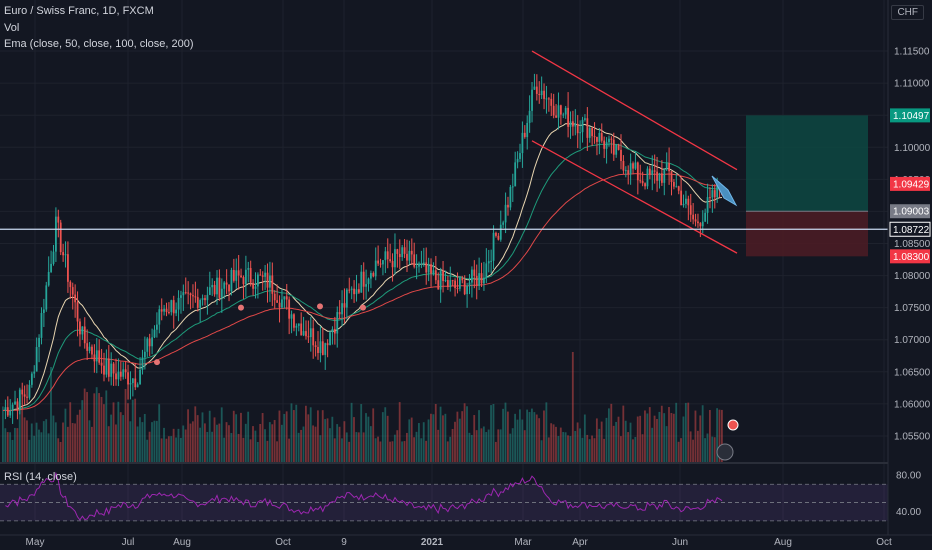  I want to click on volume-legend: Vol, so click(12, 28).